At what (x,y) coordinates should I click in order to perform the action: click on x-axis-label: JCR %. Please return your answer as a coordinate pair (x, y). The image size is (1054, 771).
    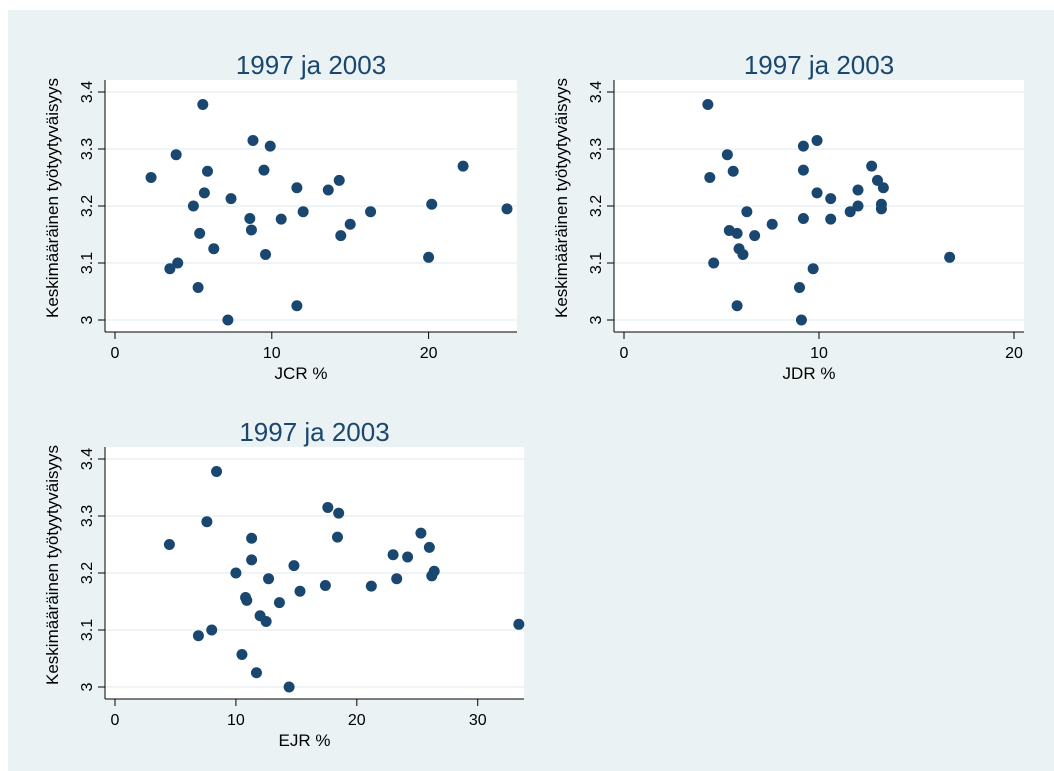
    Looking at the image, I should click on (301, 373).